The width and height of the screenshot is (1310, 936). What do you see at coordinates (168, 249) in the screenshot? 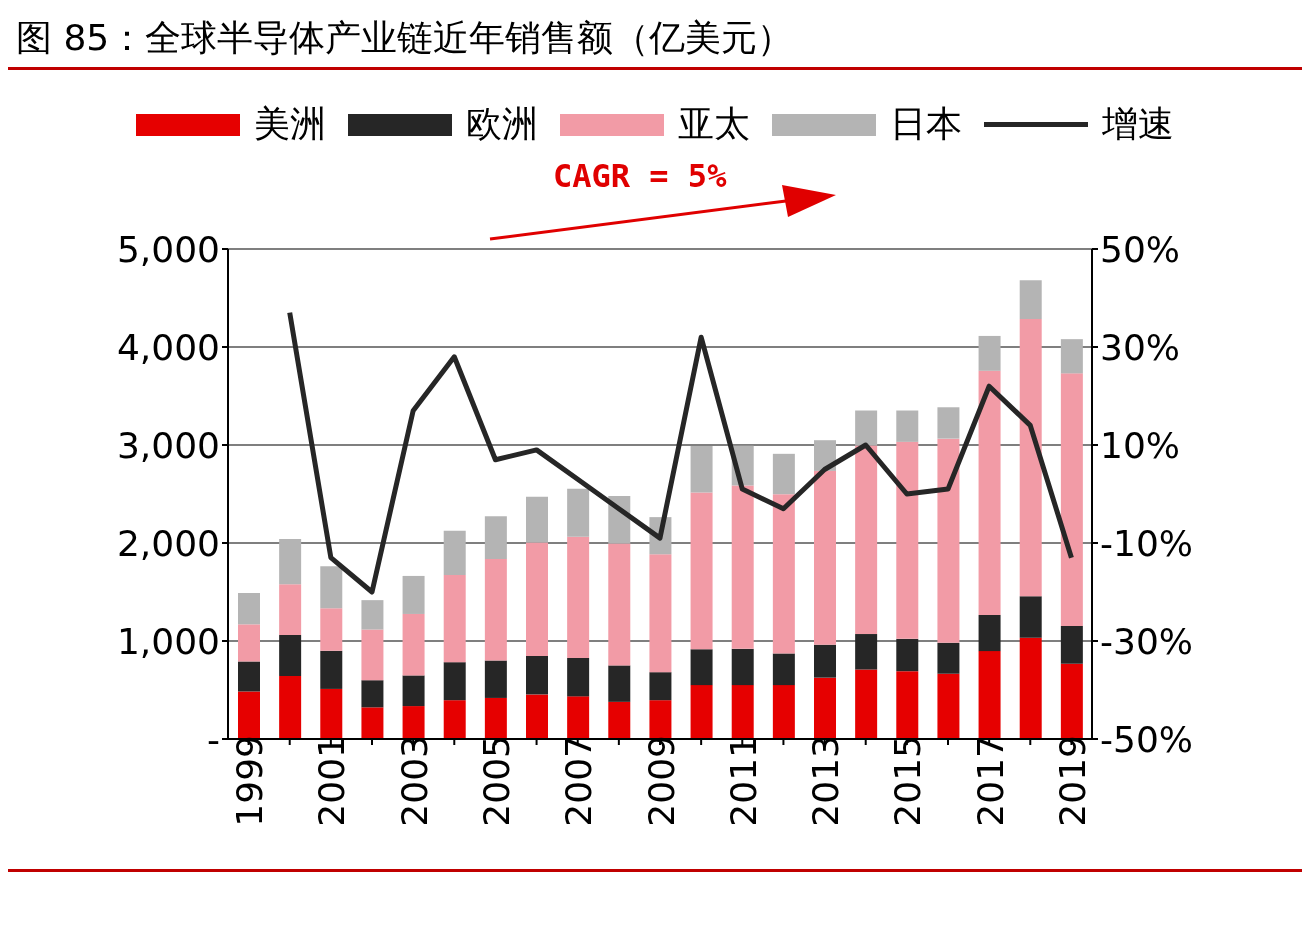
I see `y-tick-label: 5,000` at bounding box center [168, 249].